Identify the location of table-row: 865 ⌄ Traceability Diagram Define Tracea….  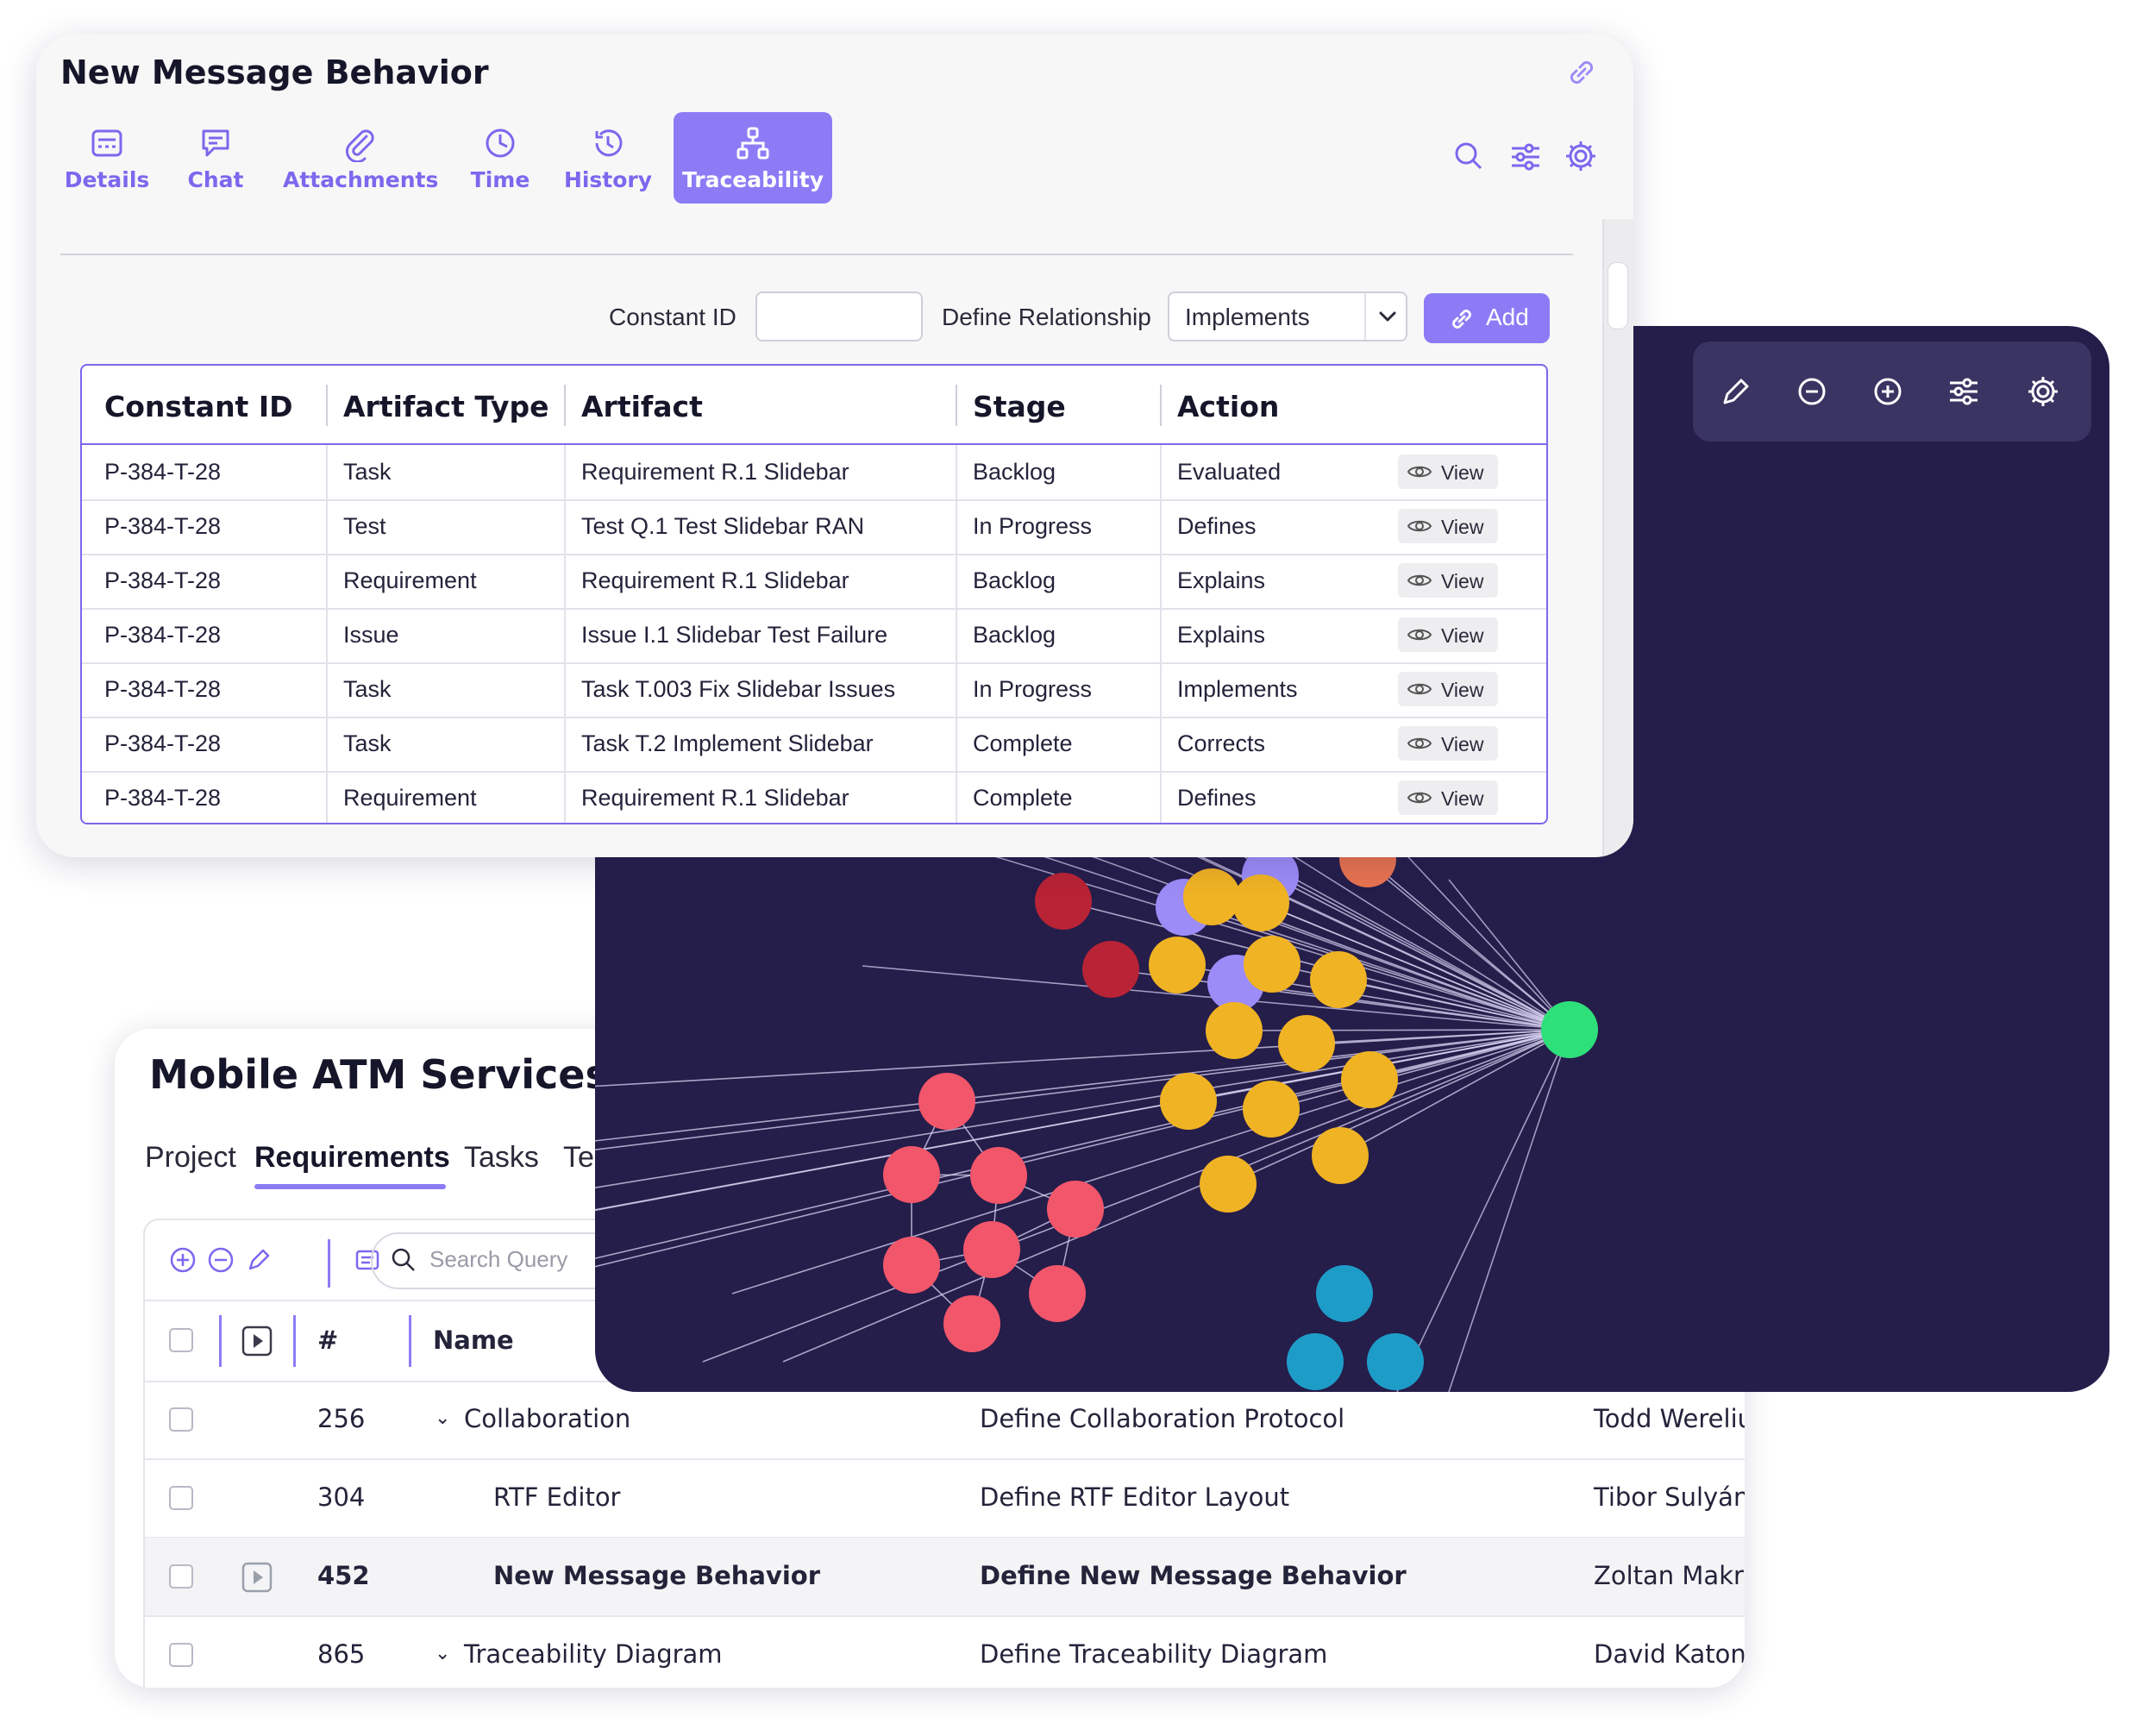
(945, 1652).